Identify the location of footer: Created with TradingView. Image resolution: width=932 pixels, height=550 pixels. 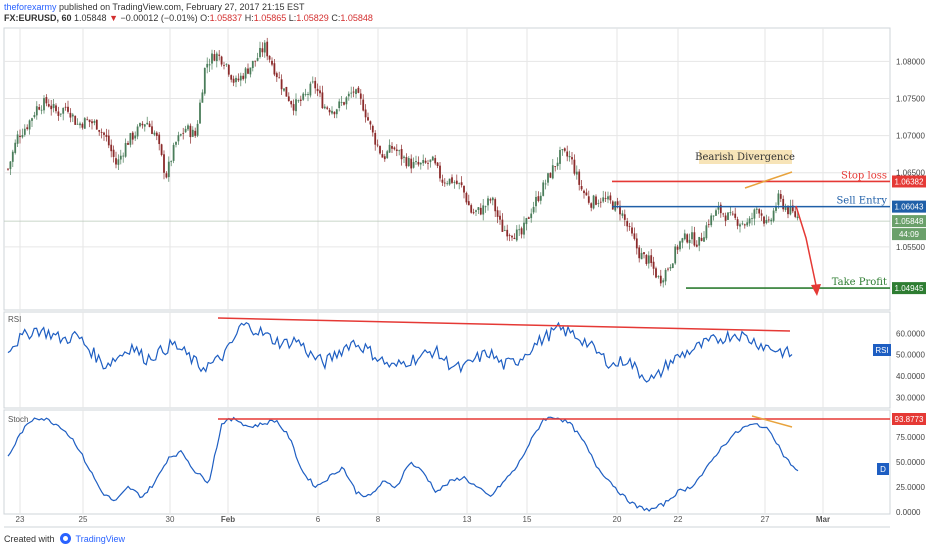
(64, 538).